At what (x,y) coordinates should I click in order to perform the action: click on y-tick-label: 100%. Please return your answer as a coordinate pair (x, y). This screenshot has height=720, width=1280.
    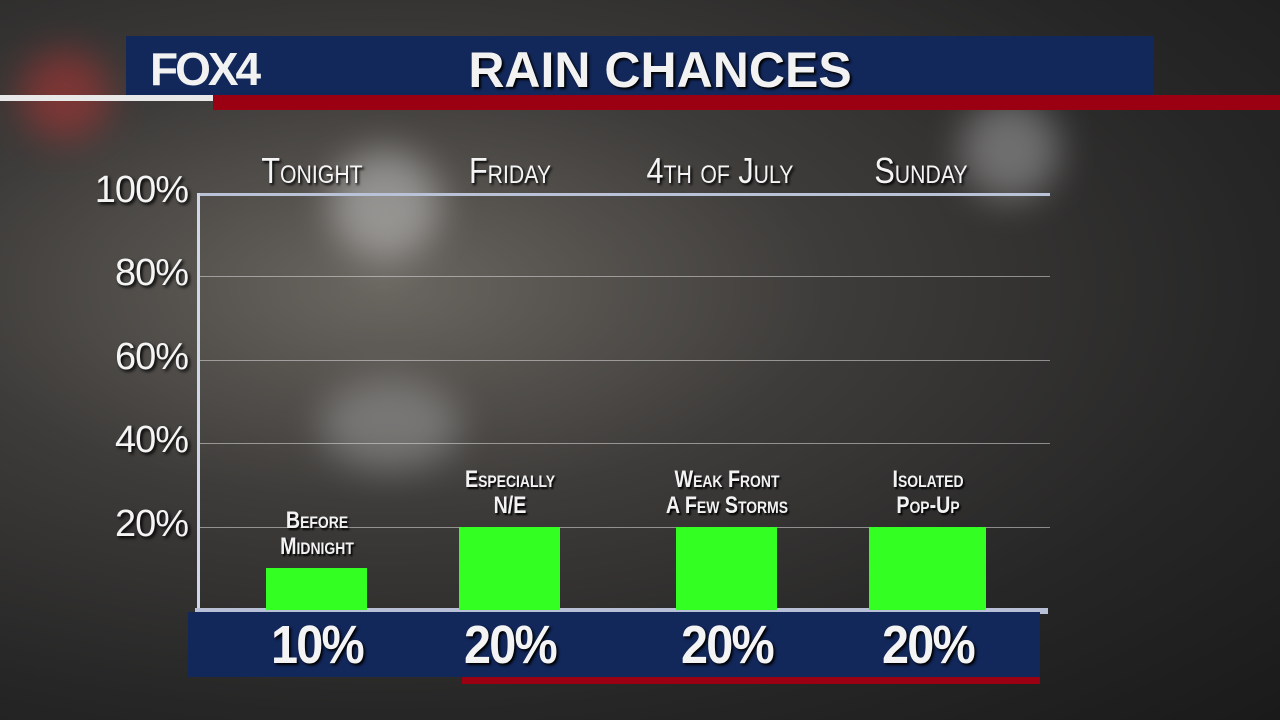
    Looking at the image, I should click on (141, 190).